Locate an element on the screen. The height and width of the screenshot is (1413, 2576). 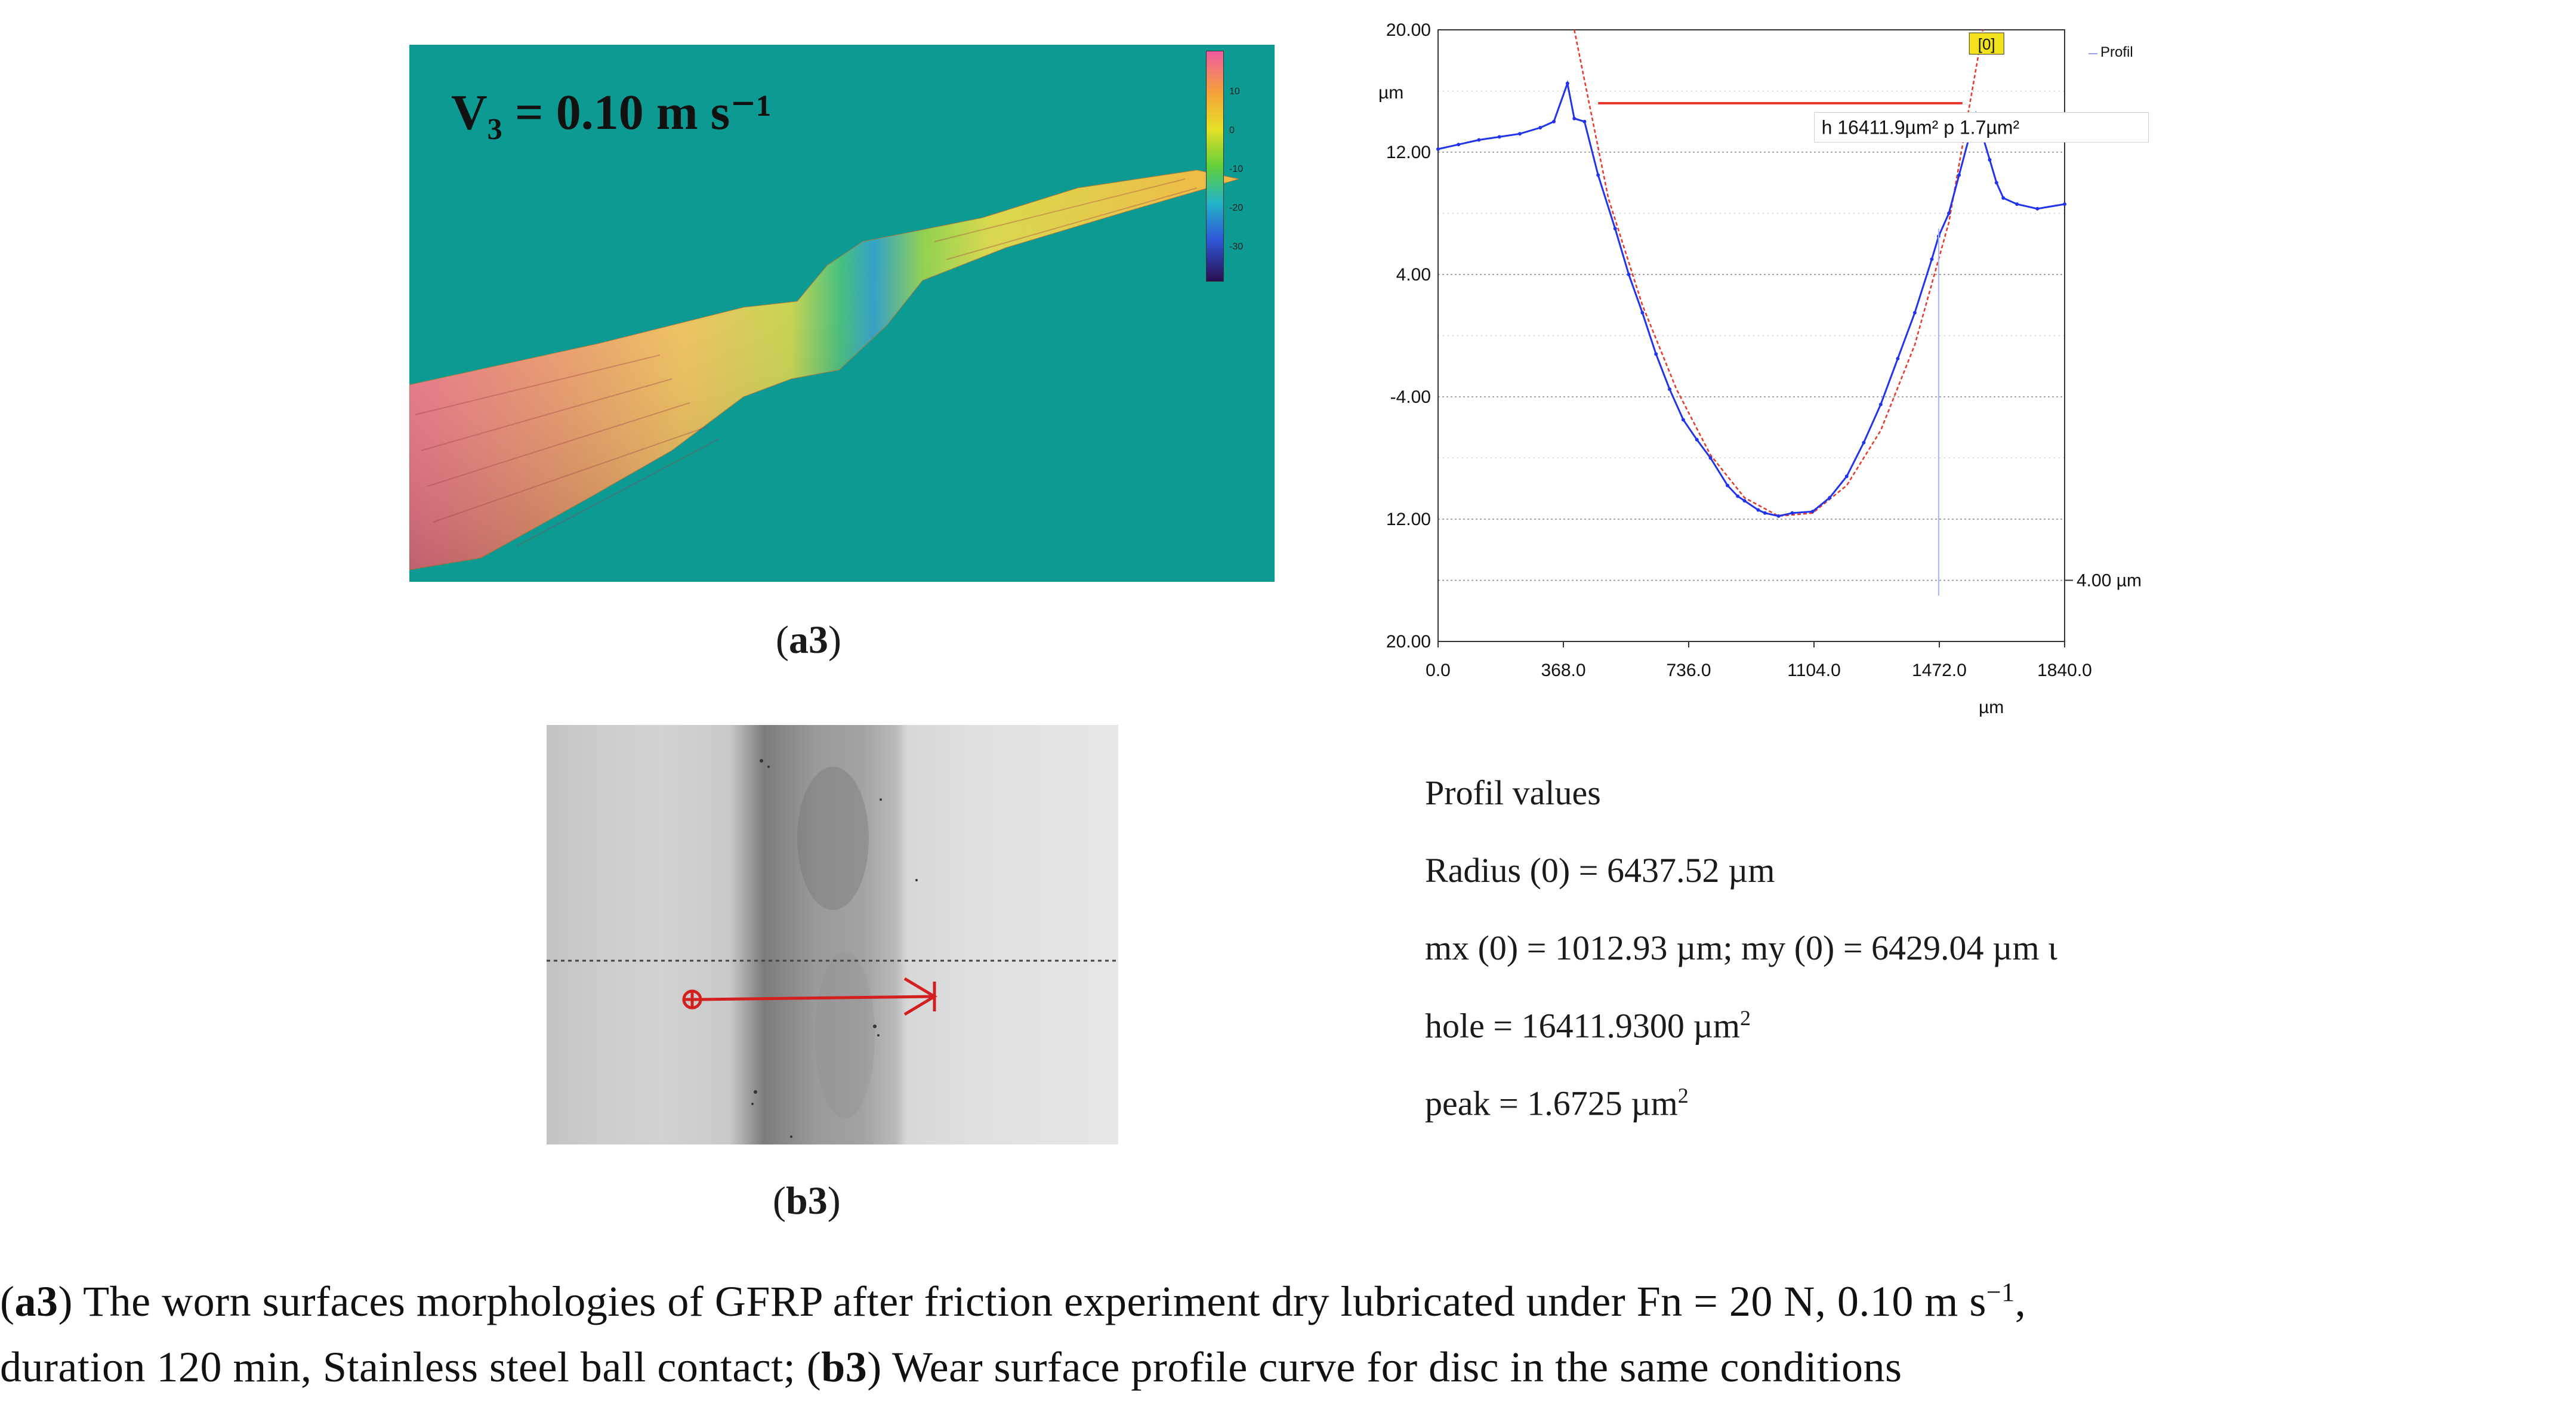
scale-label: 4.00 µm is located at coordinates (2110, 581).